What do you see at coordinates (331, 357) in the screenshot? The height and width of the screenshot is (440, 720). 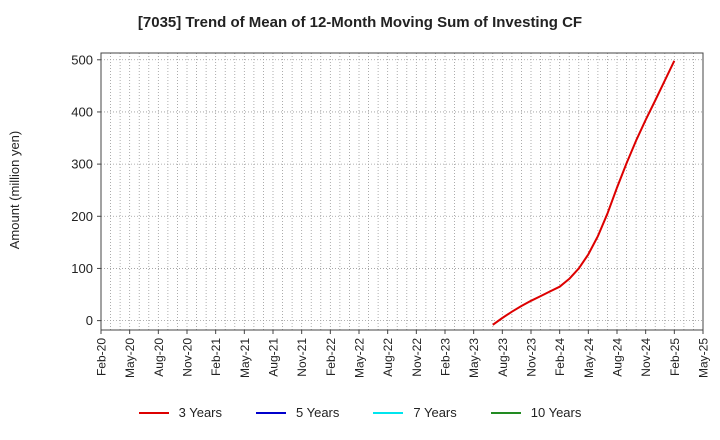 I see `x-tick-label: Feb-22` at bounding box center [331, 357].